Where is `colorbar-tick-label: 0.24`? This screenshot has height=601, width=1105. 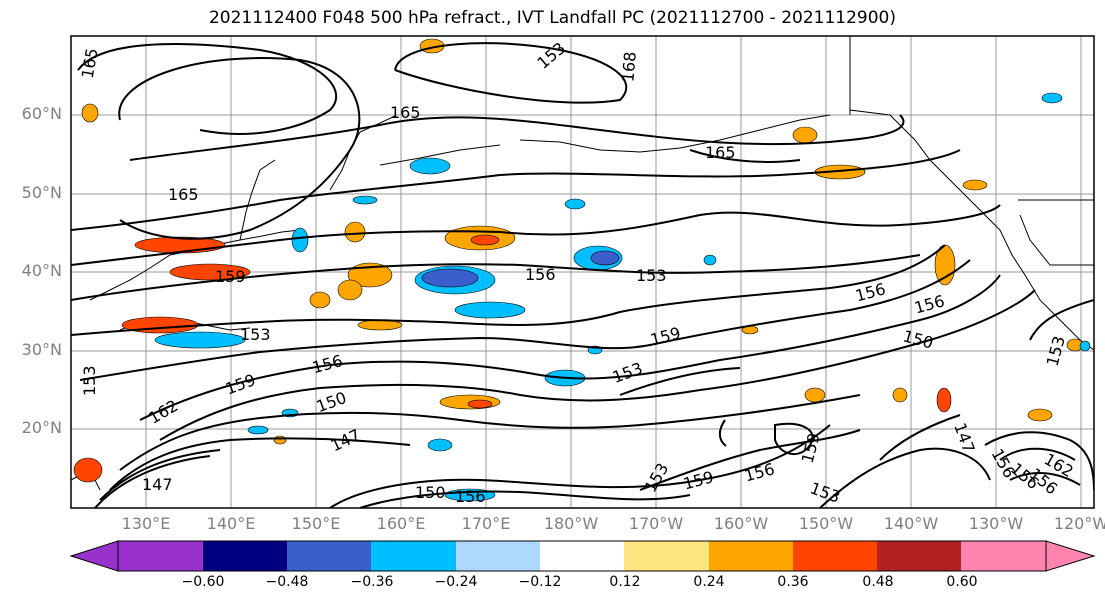 colorbar-tick-label: 0.24 is located at coordinates (709, 582).